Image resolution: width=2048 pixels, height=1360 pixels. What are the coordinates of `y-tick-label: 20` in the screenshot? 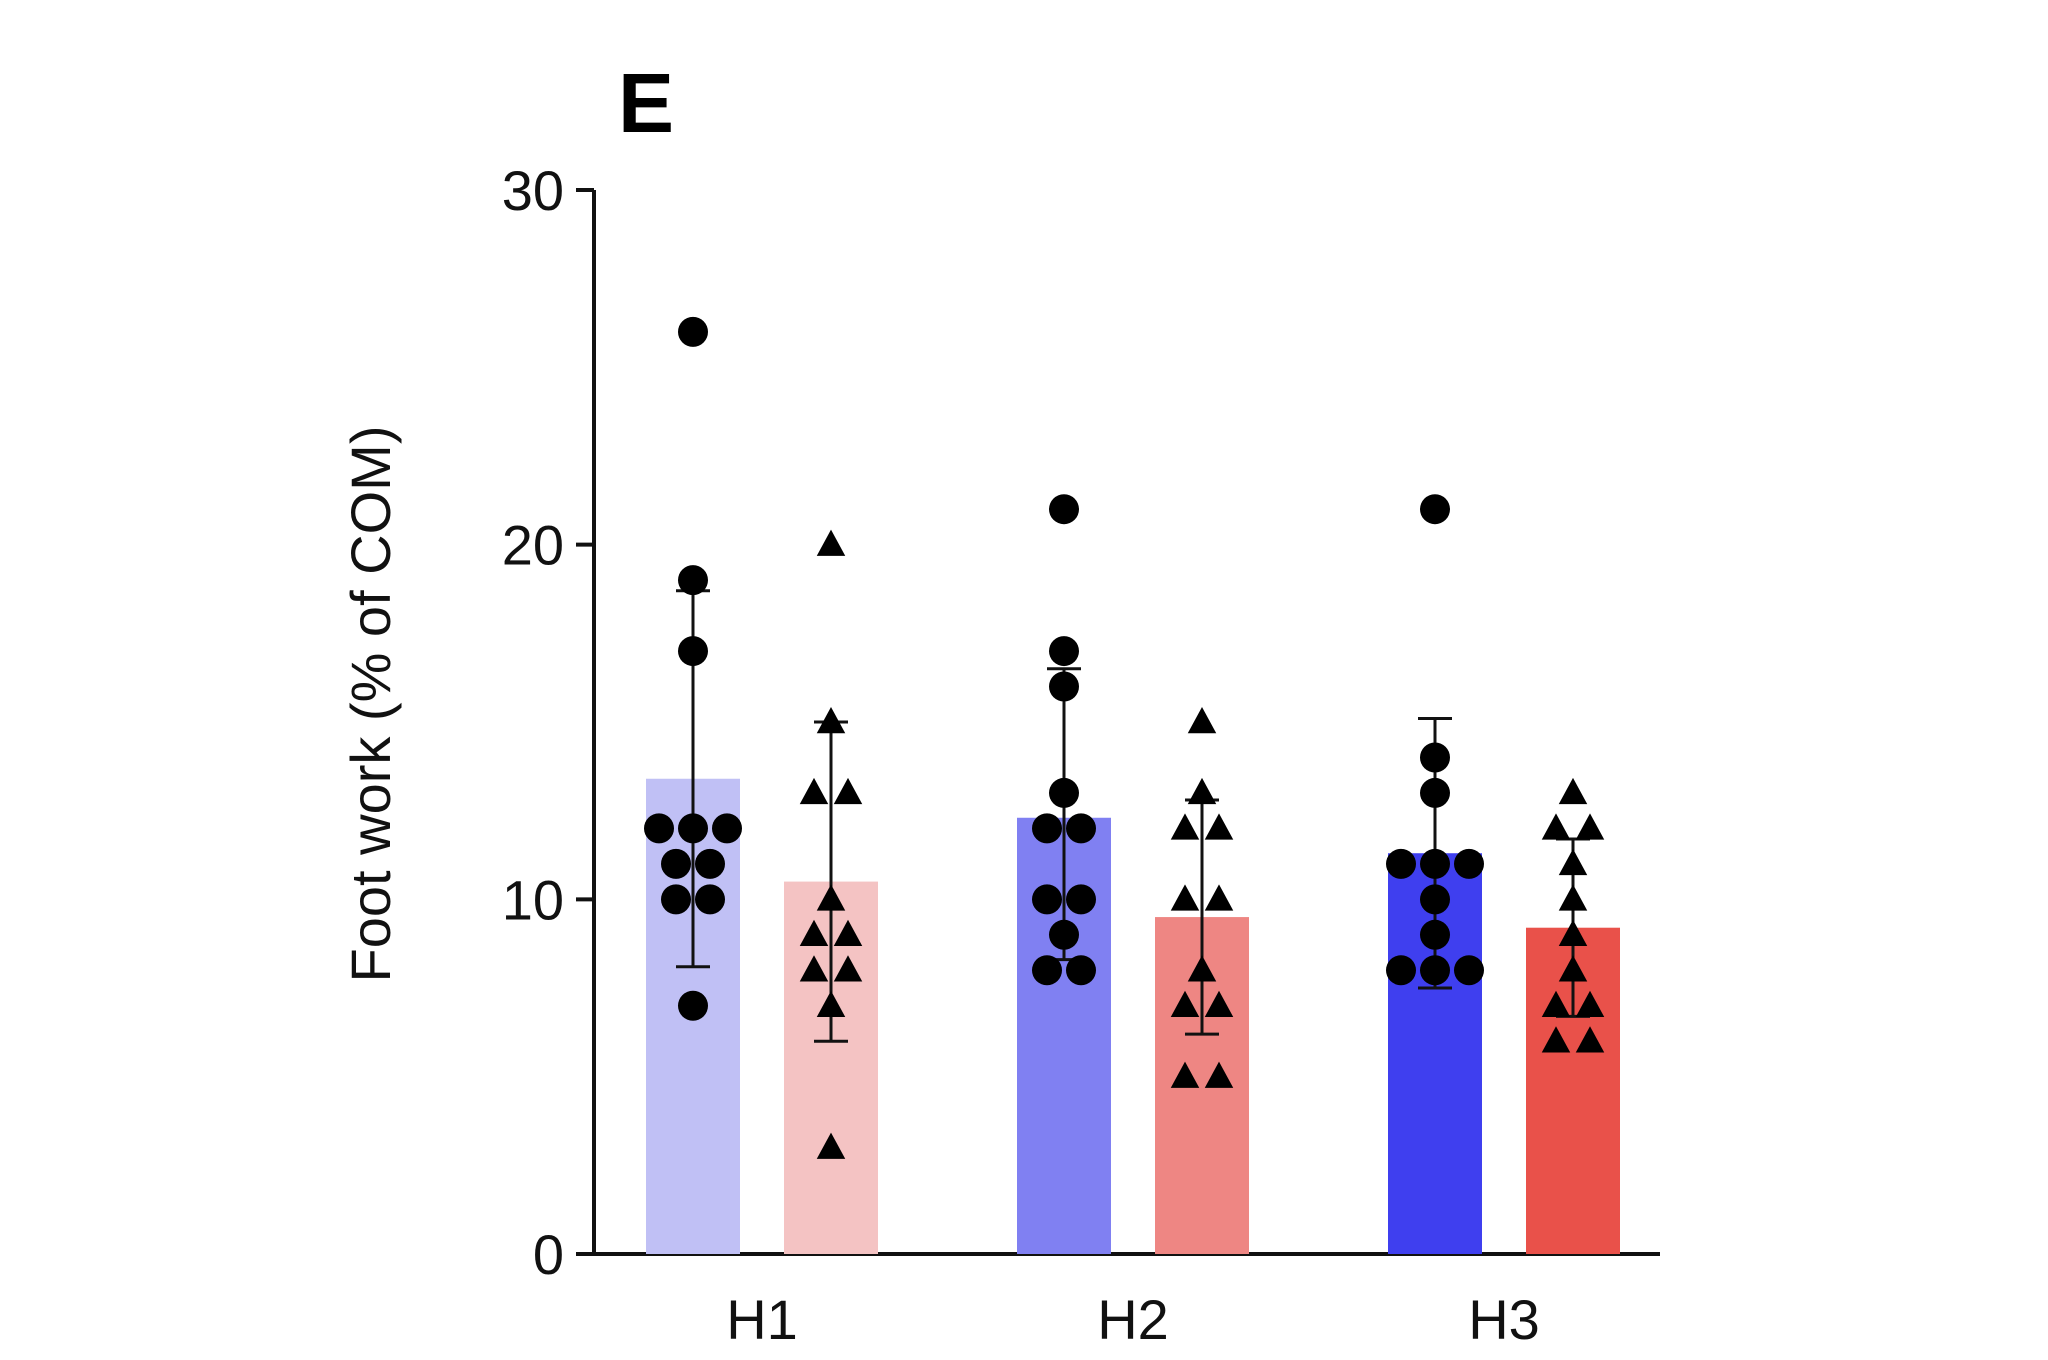 It's located at (533, 545).